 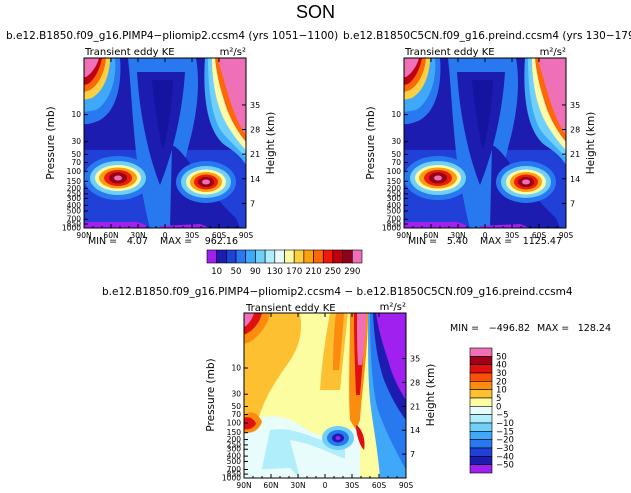 I want to click on colorbar-label: 5, so click(x=498, y=399).